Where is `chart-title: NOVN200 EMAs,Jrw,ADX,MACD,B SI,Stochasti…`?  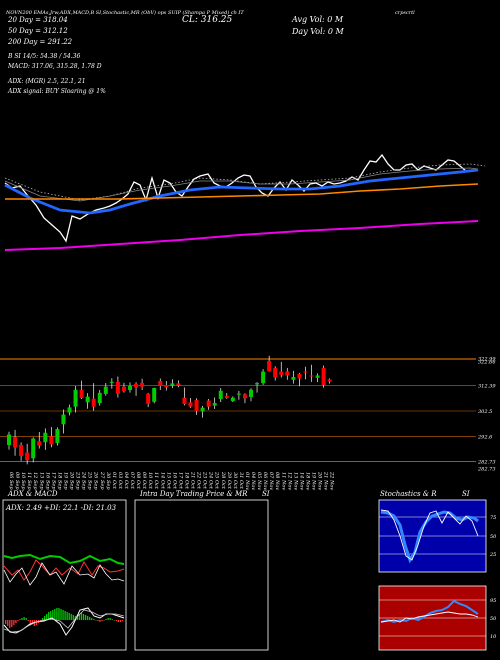
chart-title: NOVN200 EMAs,Jrw,ADX,MACD,B SI,Stochasti… is located at coordinates (124, 12).